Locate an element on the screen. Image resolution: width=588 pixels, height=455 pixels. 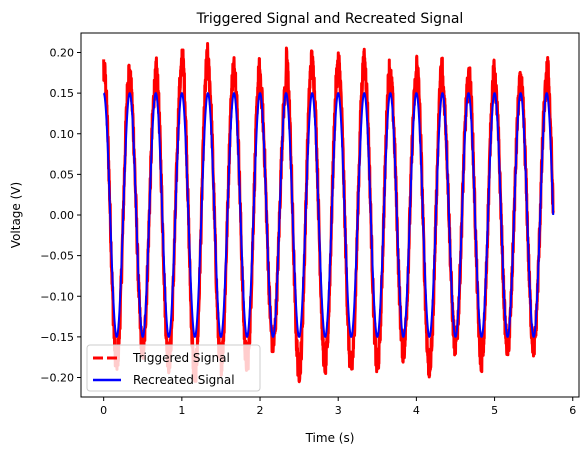
y-tick-label: 0.05 is located at coordinates (62, 174).